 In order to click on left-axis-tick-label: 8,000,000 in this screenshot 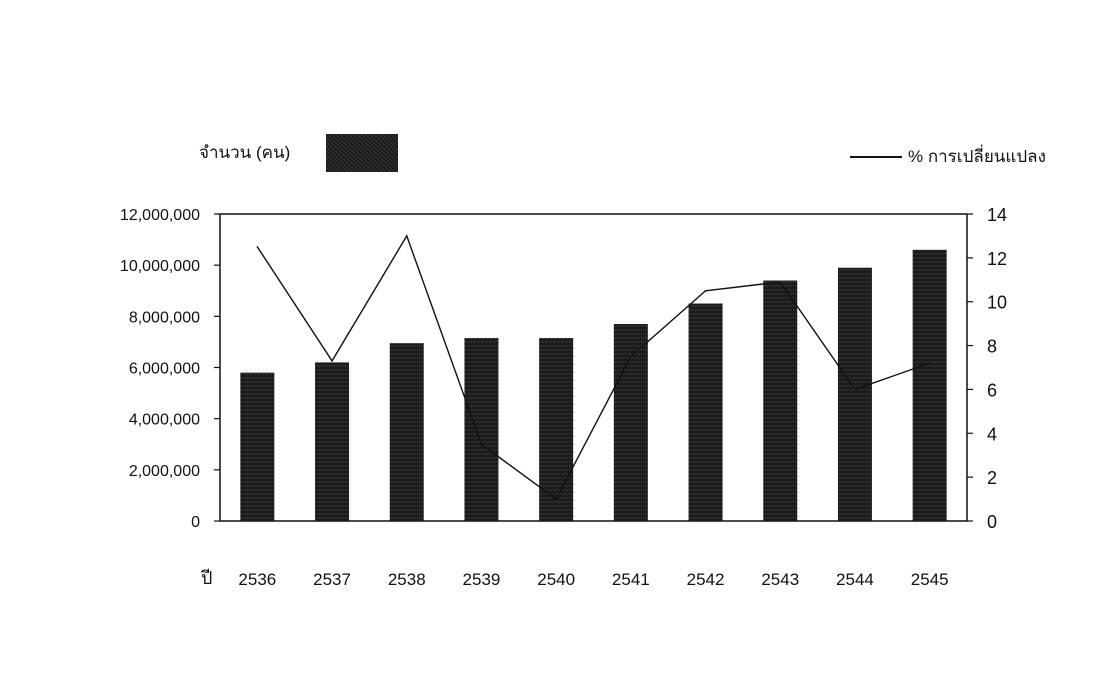, I will do `click(164, 317)`.